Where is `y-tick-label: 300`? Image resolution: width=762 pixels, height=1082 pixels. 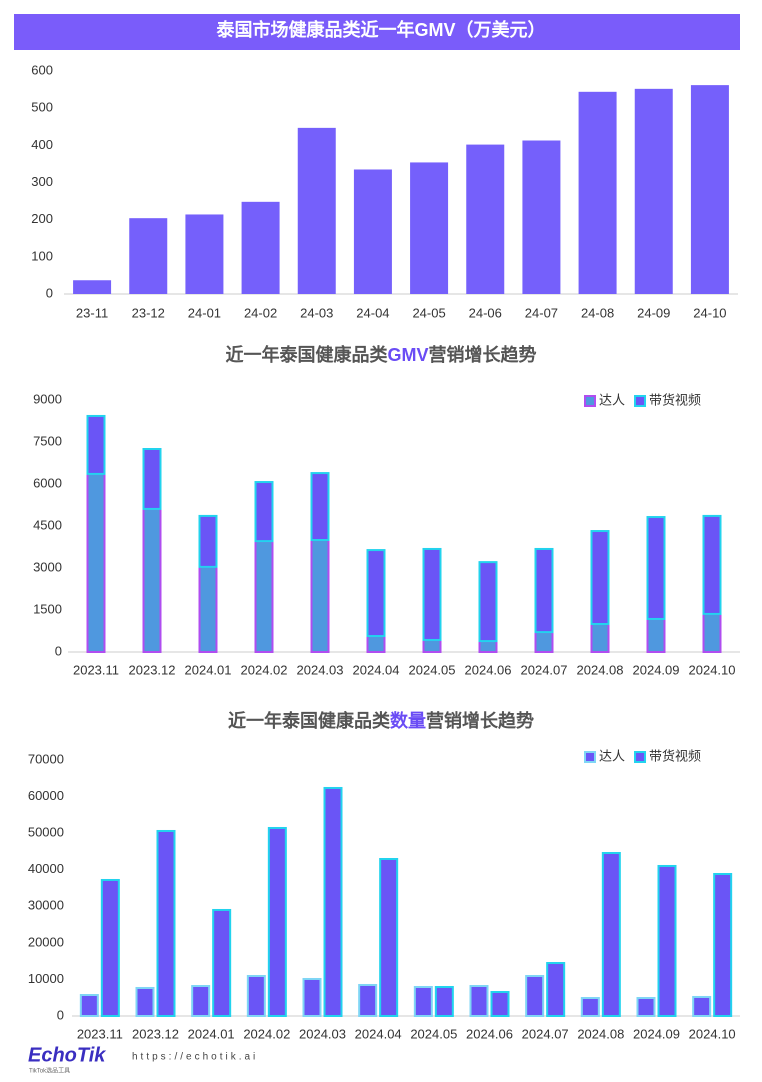 y-tick-label: 300 is located at coordinates (42, 181).